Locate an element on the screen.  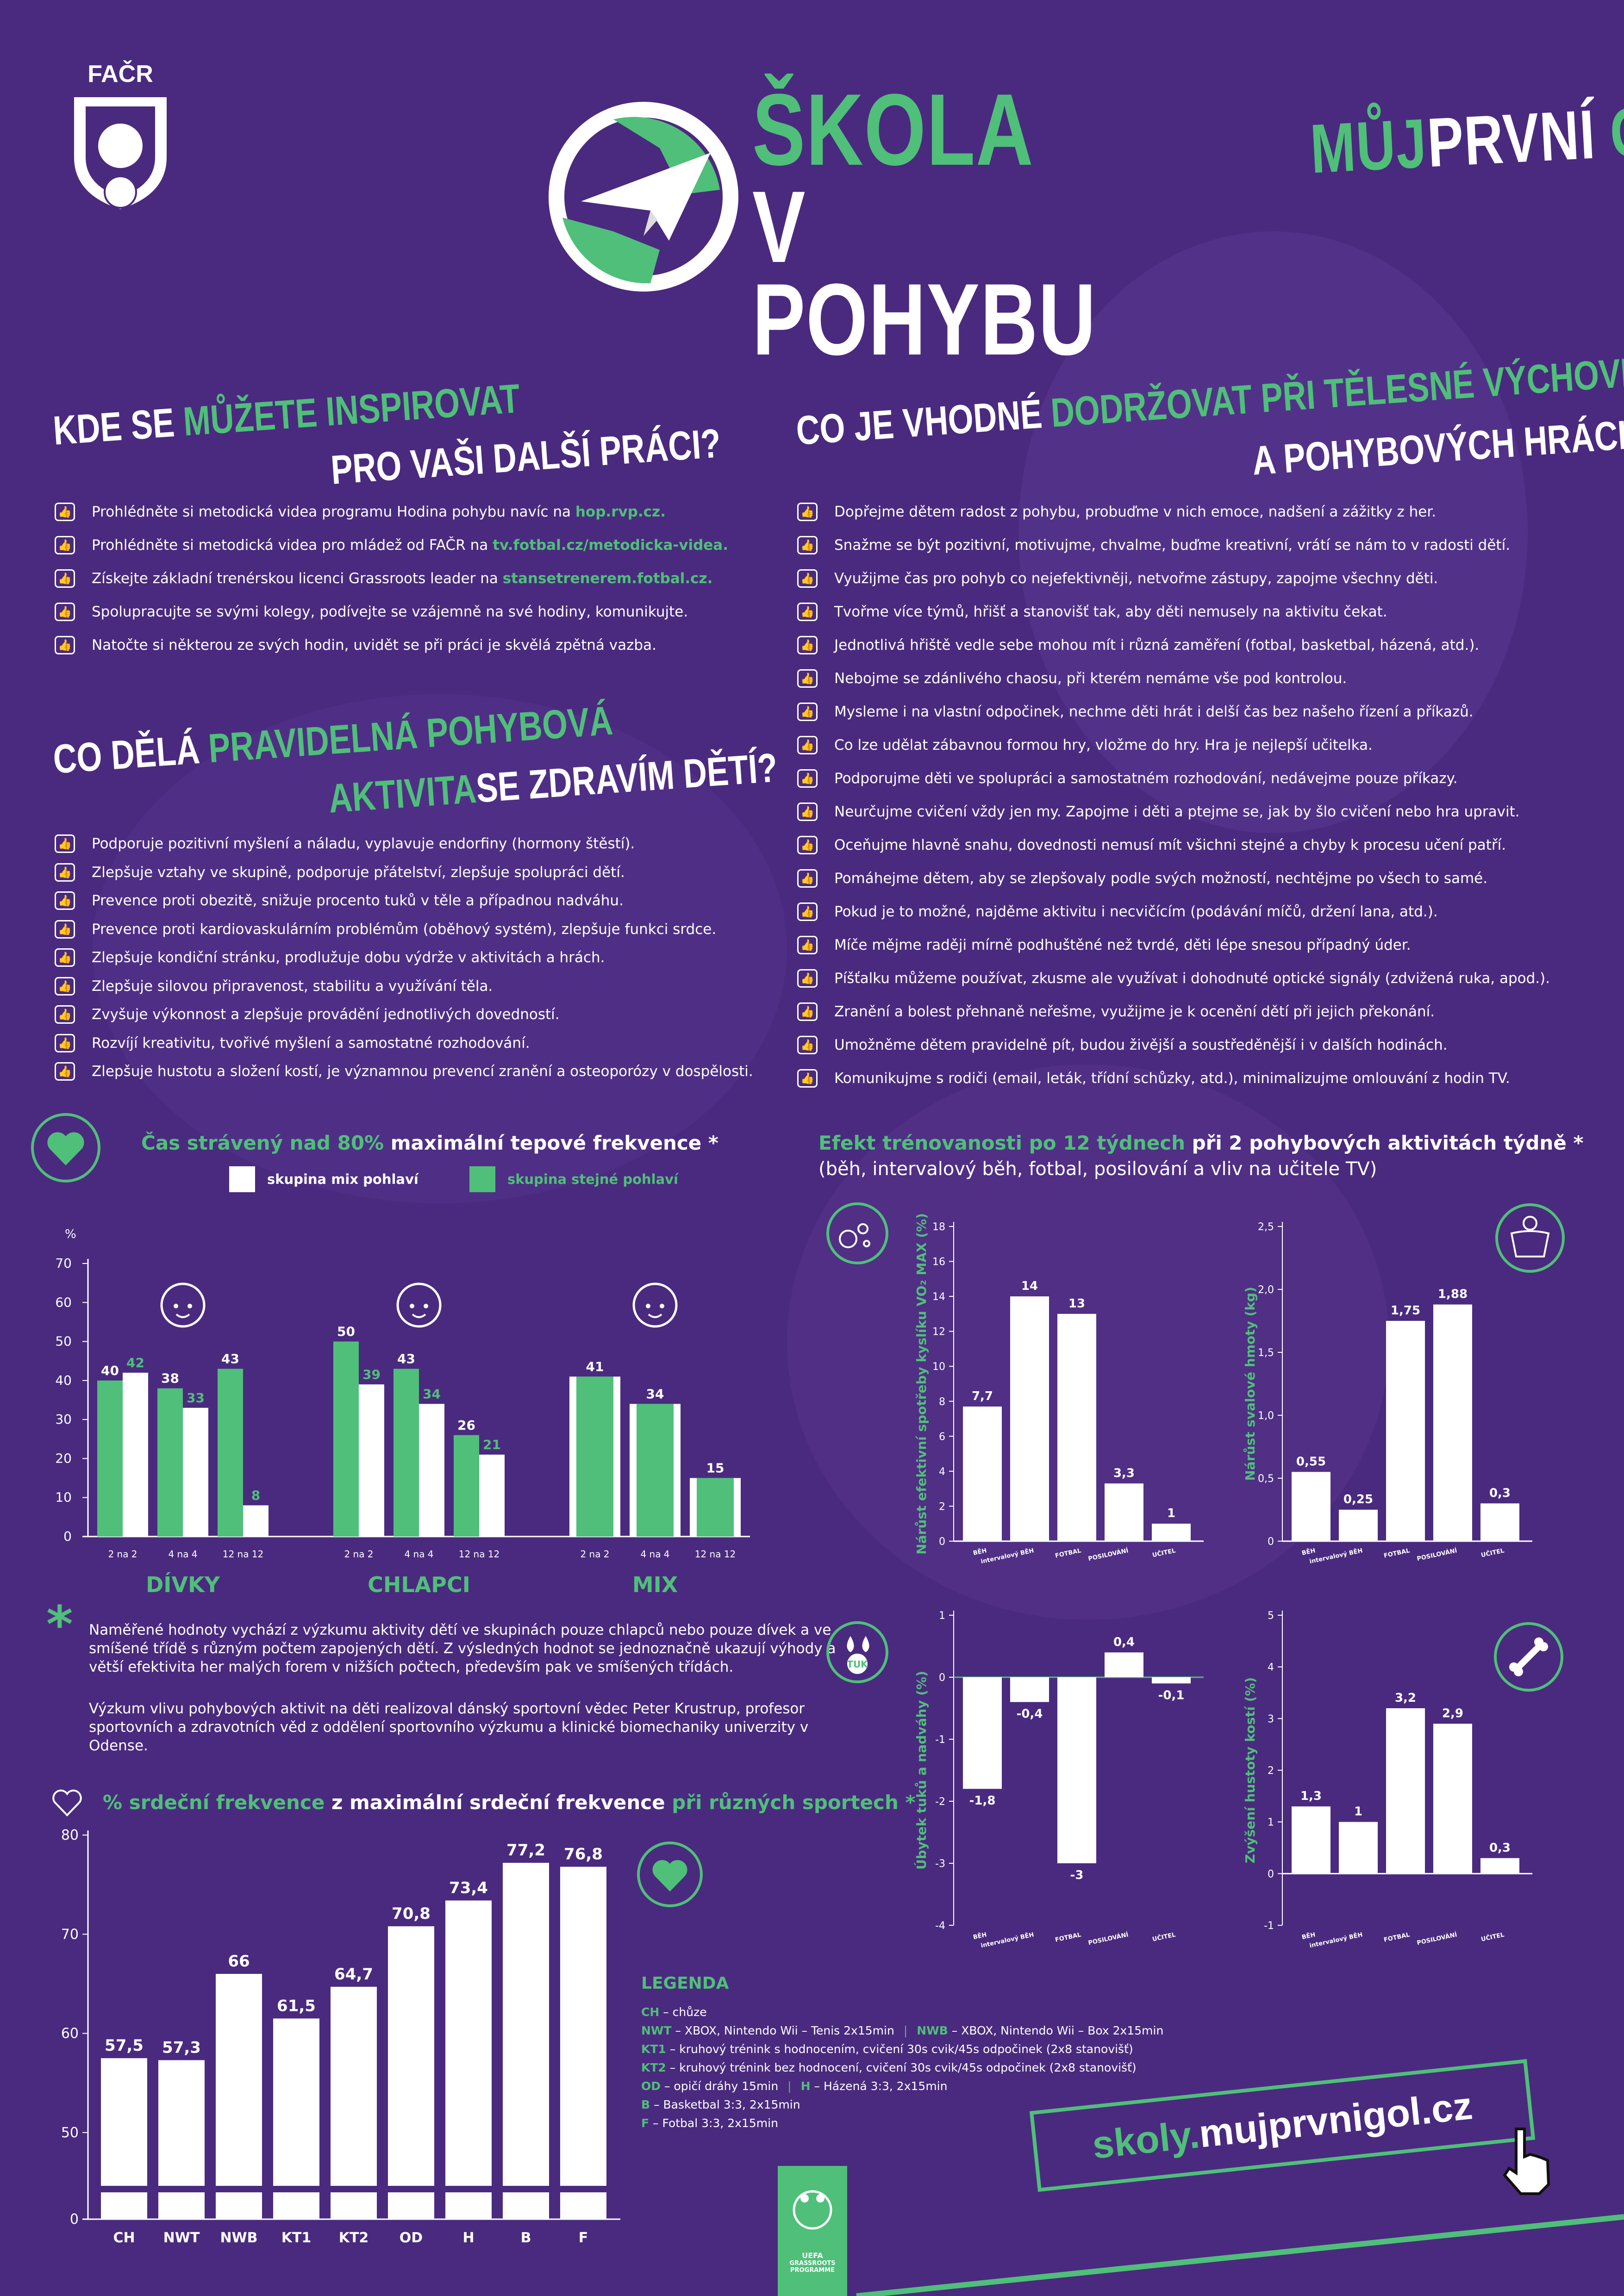
y-tick-label: -1 is located at coordinates (940, 1740).